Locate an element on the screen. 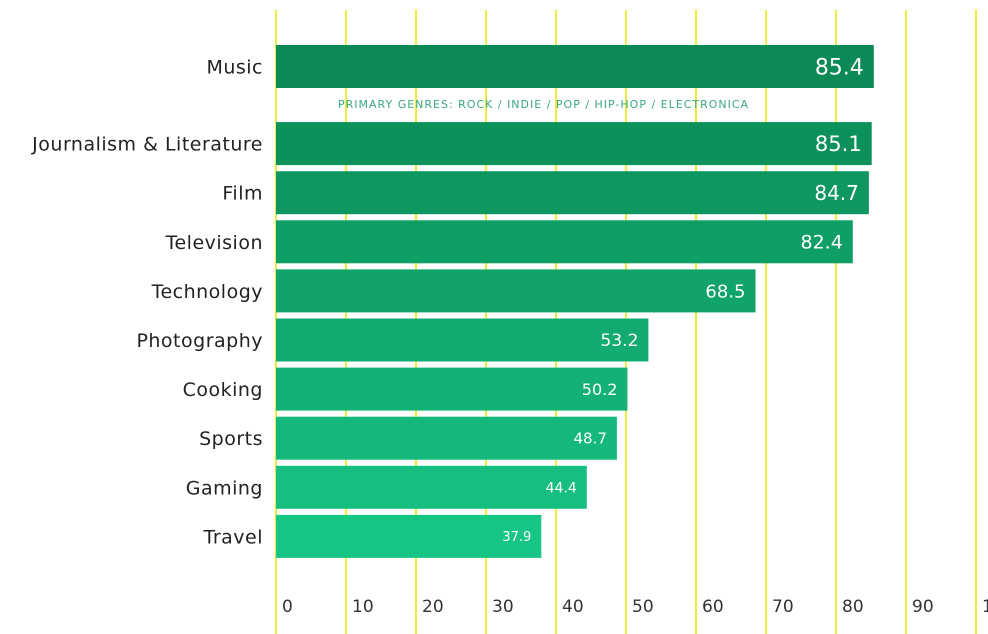 This screenshot has width=988, height=634. category-label: Photography is located at coordinates (199, 341).